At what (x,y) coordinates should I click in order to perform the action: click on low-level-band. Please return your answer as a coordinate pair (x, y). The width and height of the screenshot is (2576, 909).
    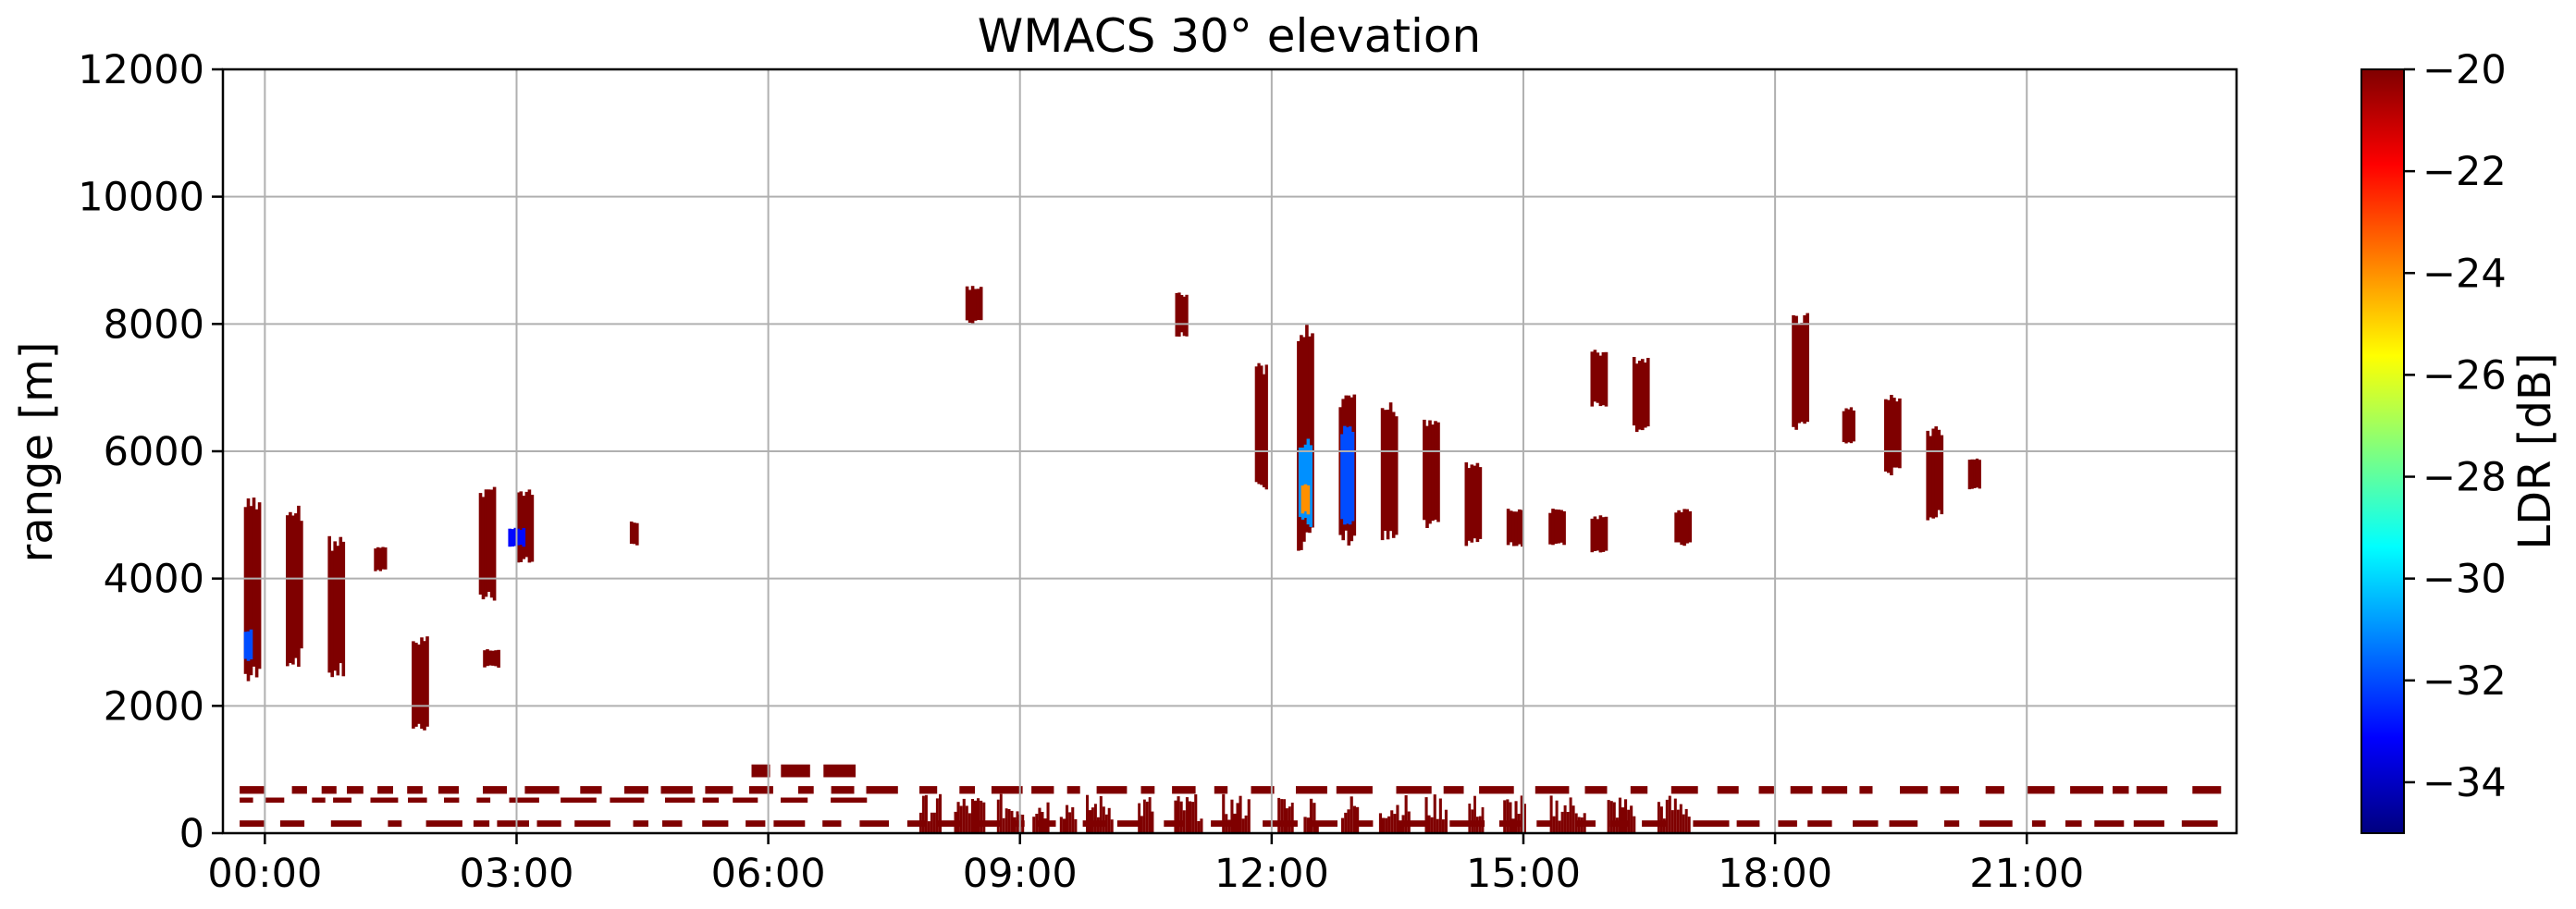
    Looking at the image, I should click on (1229, 824).